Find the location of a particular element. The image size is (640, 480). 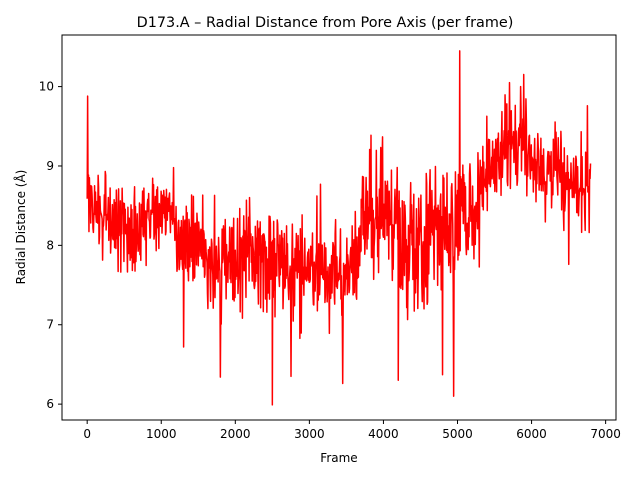

x-tick-label: 0 is located at coordinates (87, 434).